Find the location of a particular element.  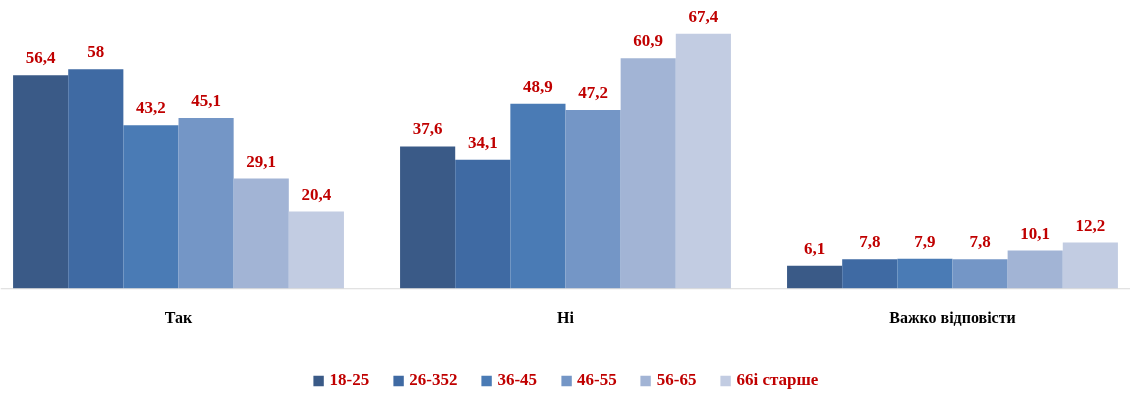

data-label: 60,9 is located at coordinates (648, 41).